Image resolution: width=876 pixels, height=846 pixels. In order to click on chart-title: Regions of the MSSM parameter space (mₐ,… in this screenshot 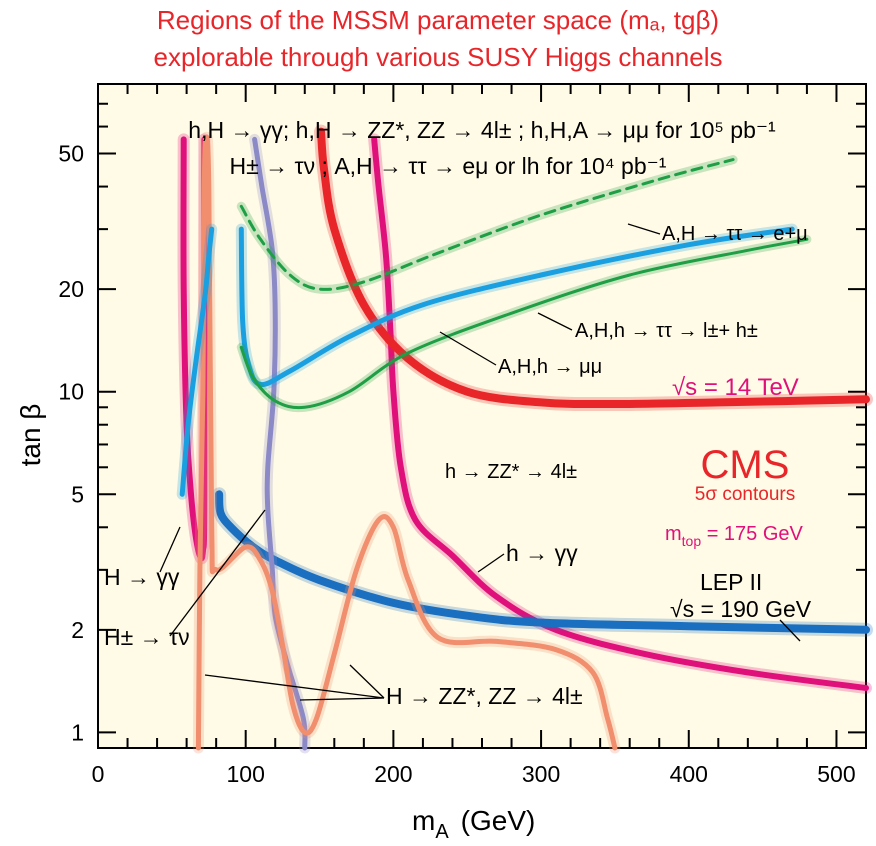, I will do `click(438, 39)`.